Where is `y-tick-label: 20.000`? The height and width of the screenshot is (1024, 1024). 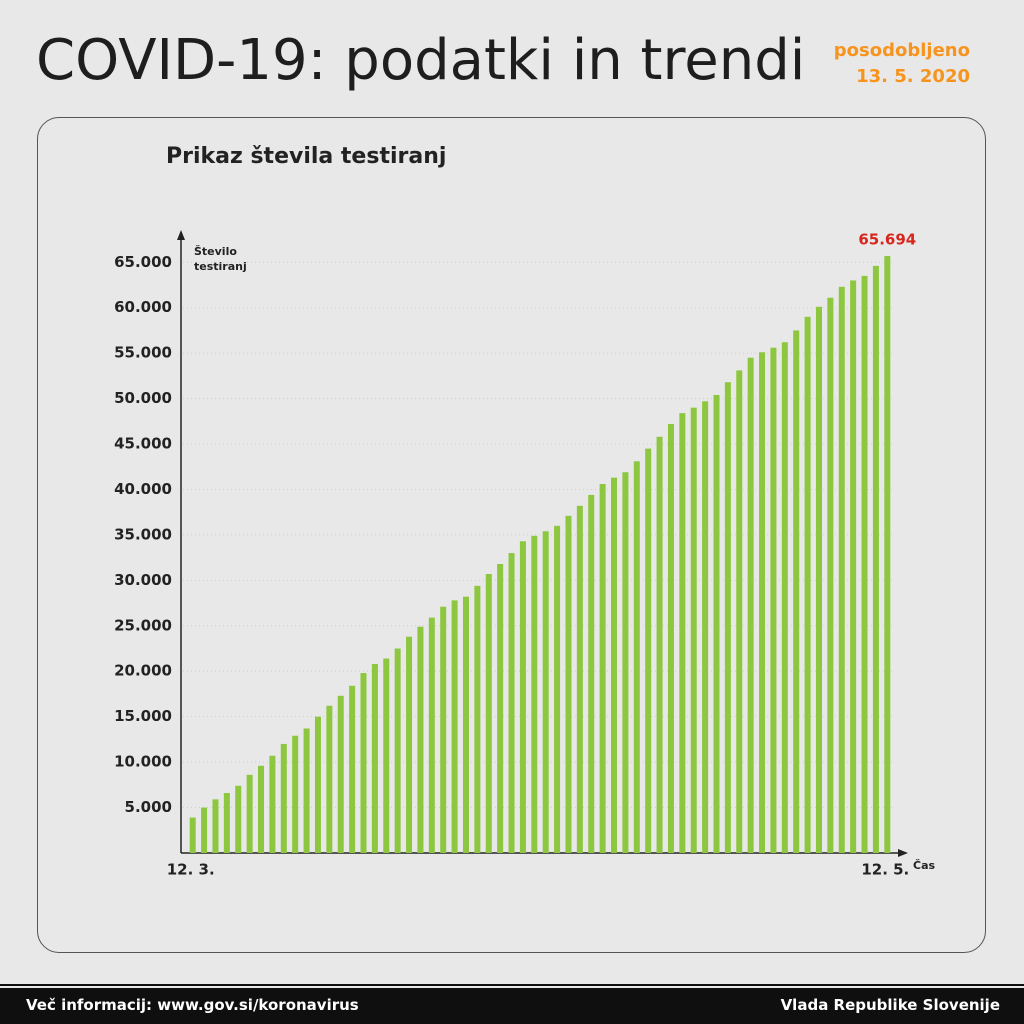 y-tick-label: 20.000 is located at coordinates (143, 671).